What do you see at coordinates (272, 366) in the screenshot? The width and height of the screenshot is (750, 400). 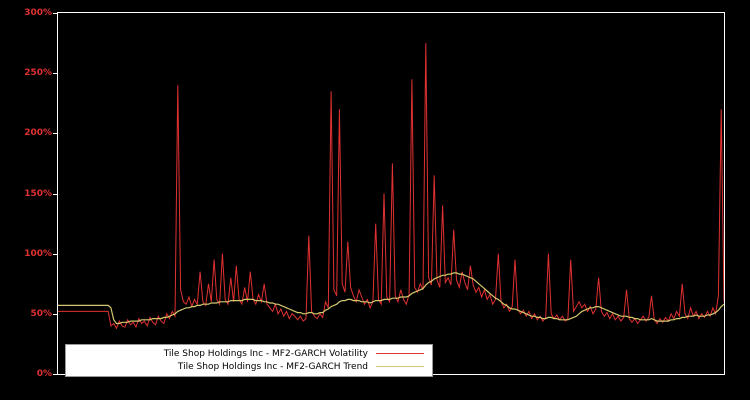 I see `legend-label-trend: Tile Shop Holdings Inc - MF2-GARCH Trend` at bounding box center [272, 366].